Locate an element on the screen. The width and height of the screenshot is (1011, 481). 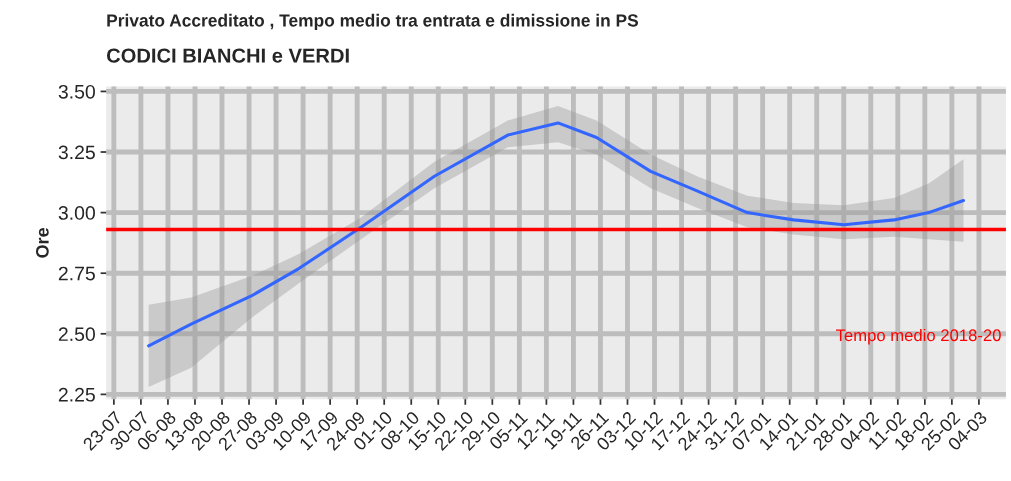
y-tick-label: 2.75 is located at coordinates (76, 273).